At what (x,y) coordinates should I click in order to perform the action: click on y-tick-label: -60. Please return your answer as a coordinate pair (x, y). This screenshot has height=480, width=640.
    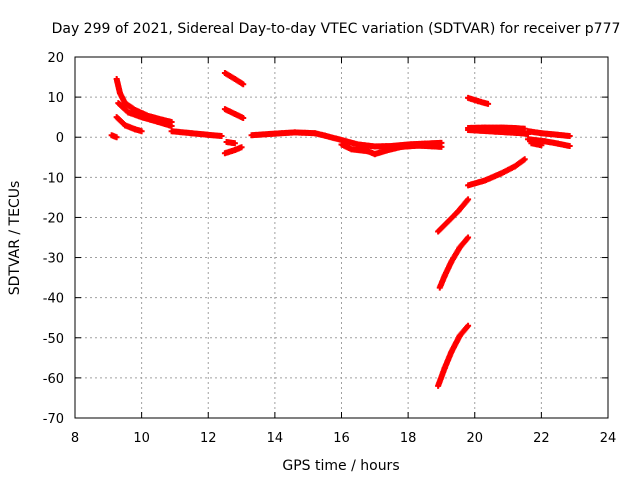
    Looking at the image, I should click on (53, 379).